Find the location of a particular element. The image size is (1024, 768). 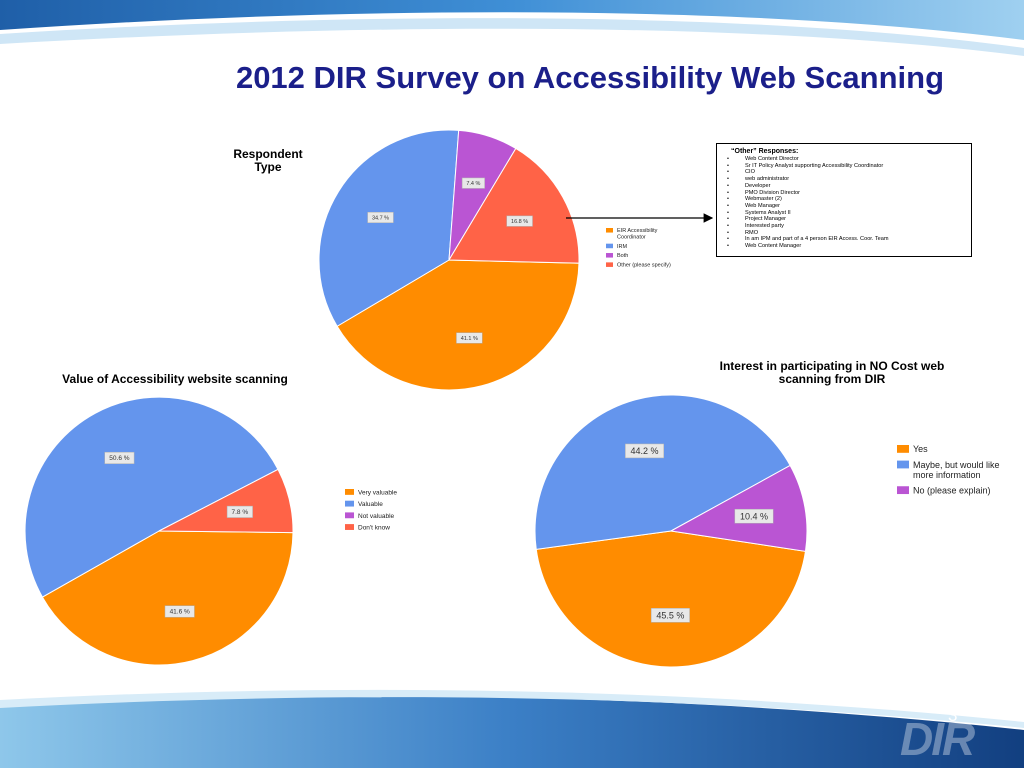

legend-entry: Maybe, but would like more information is located at coordinates (956, 470).